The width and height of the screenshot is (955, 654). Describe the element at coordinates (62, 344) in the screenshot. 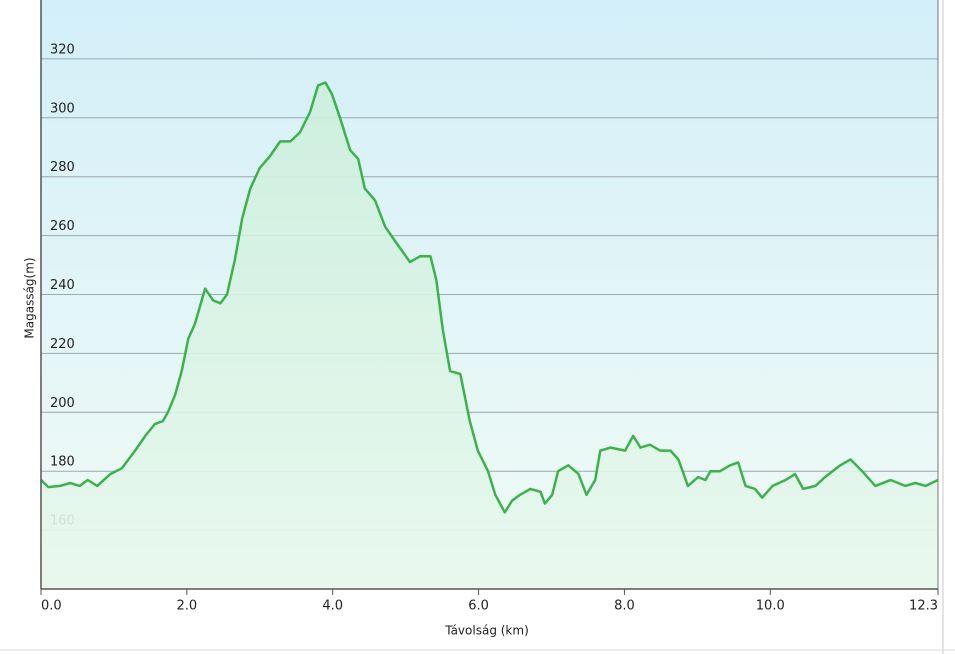

I see `y-tick-label: 220` at that location.